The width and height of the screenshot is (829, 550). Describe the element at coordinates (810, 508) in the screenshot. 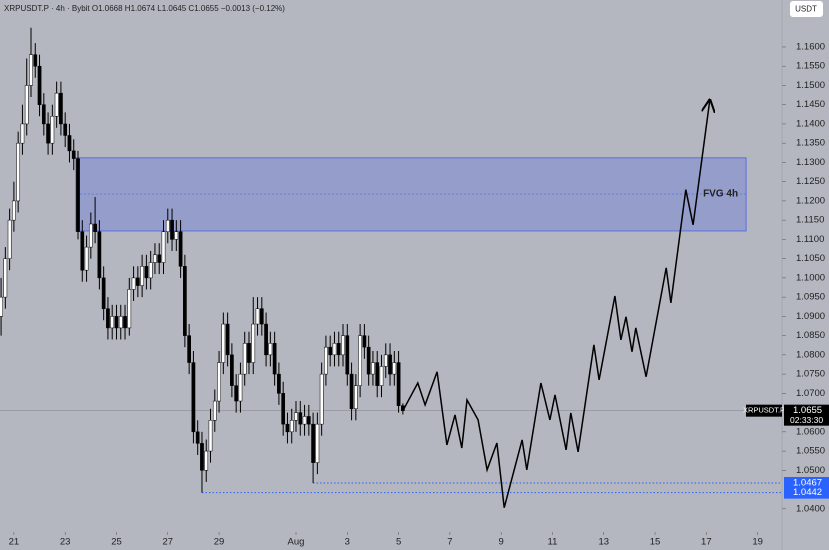

I see `y-tick-label: 1.0400` at that location.